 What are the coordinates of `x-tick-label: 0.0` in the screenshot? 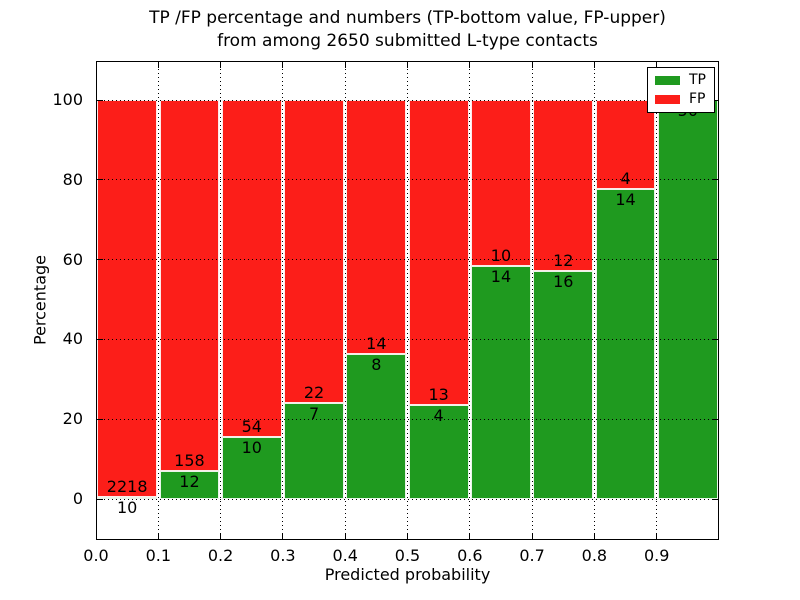 It's located at (96, 555).